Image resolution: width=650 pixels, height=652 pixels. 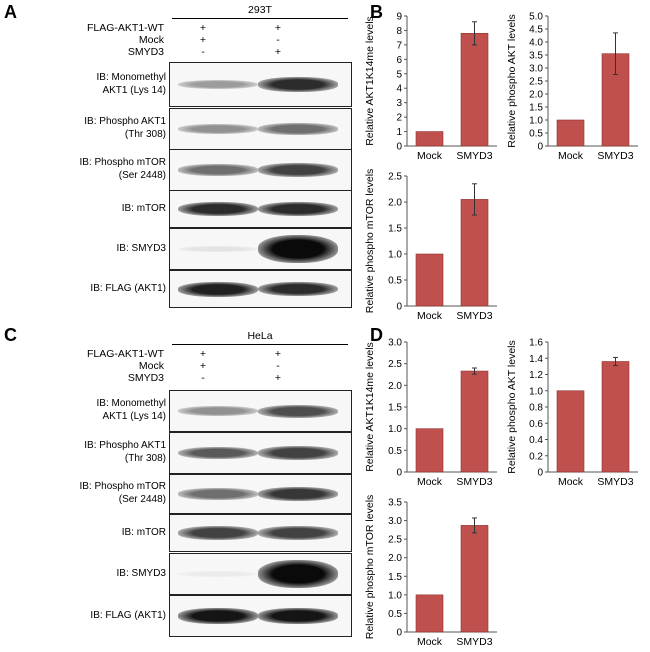 I want to click on y-tick-label: 5.0, so click(x=536, y=17).